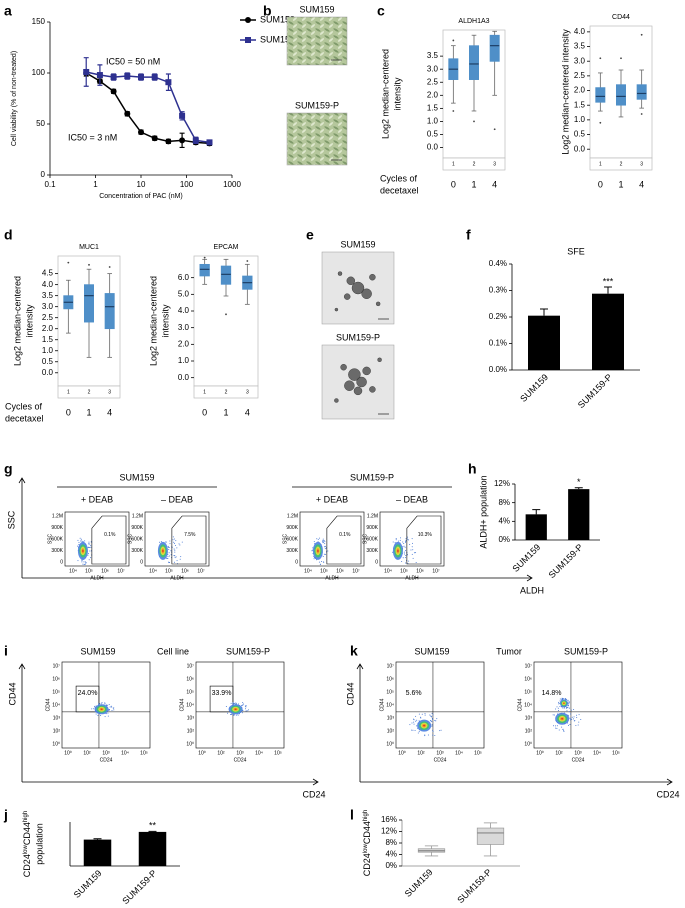 Image resolution: width=685 pixels, height=908 pixels. What do you see at coordinates (106, 760) in the screenshot?
I see `plot-x-label: CD24` at bounding box center [106, 760].